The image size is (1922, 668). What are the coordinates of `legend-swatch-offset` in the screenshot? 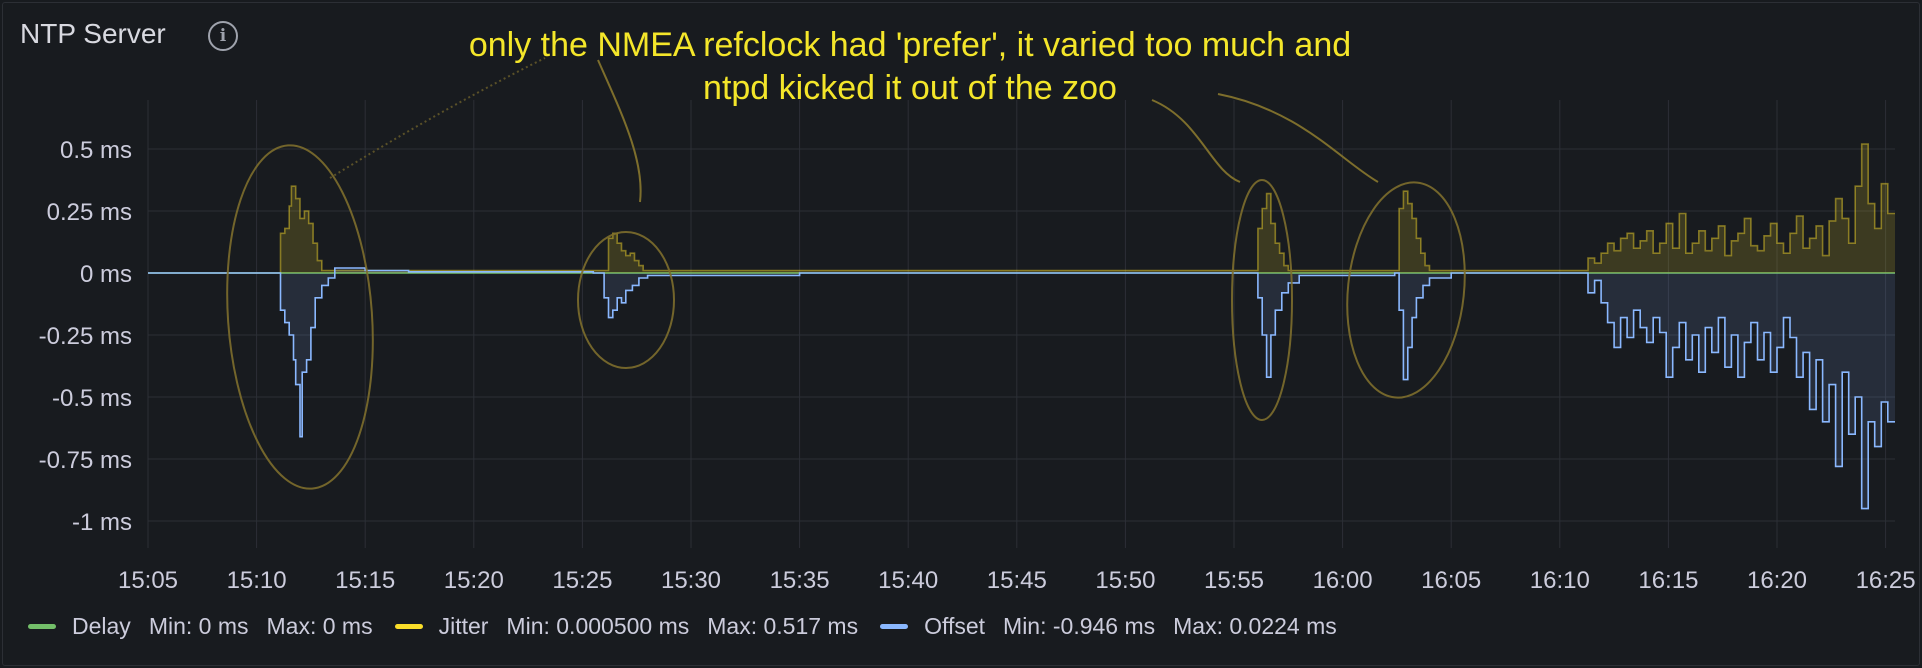 It's located at (894, 626).